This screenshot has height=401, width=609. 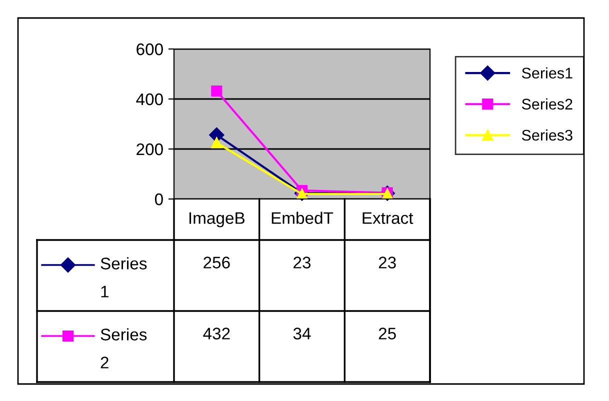 I want to click on legend-label: Series1, so click(x=123, y=277).